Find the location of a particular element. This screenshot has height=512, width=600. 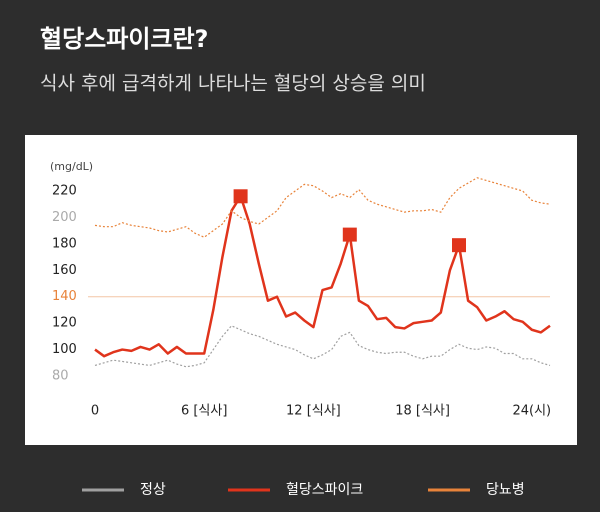

y-tick-label: 100 is located at coordinates (64, 349).